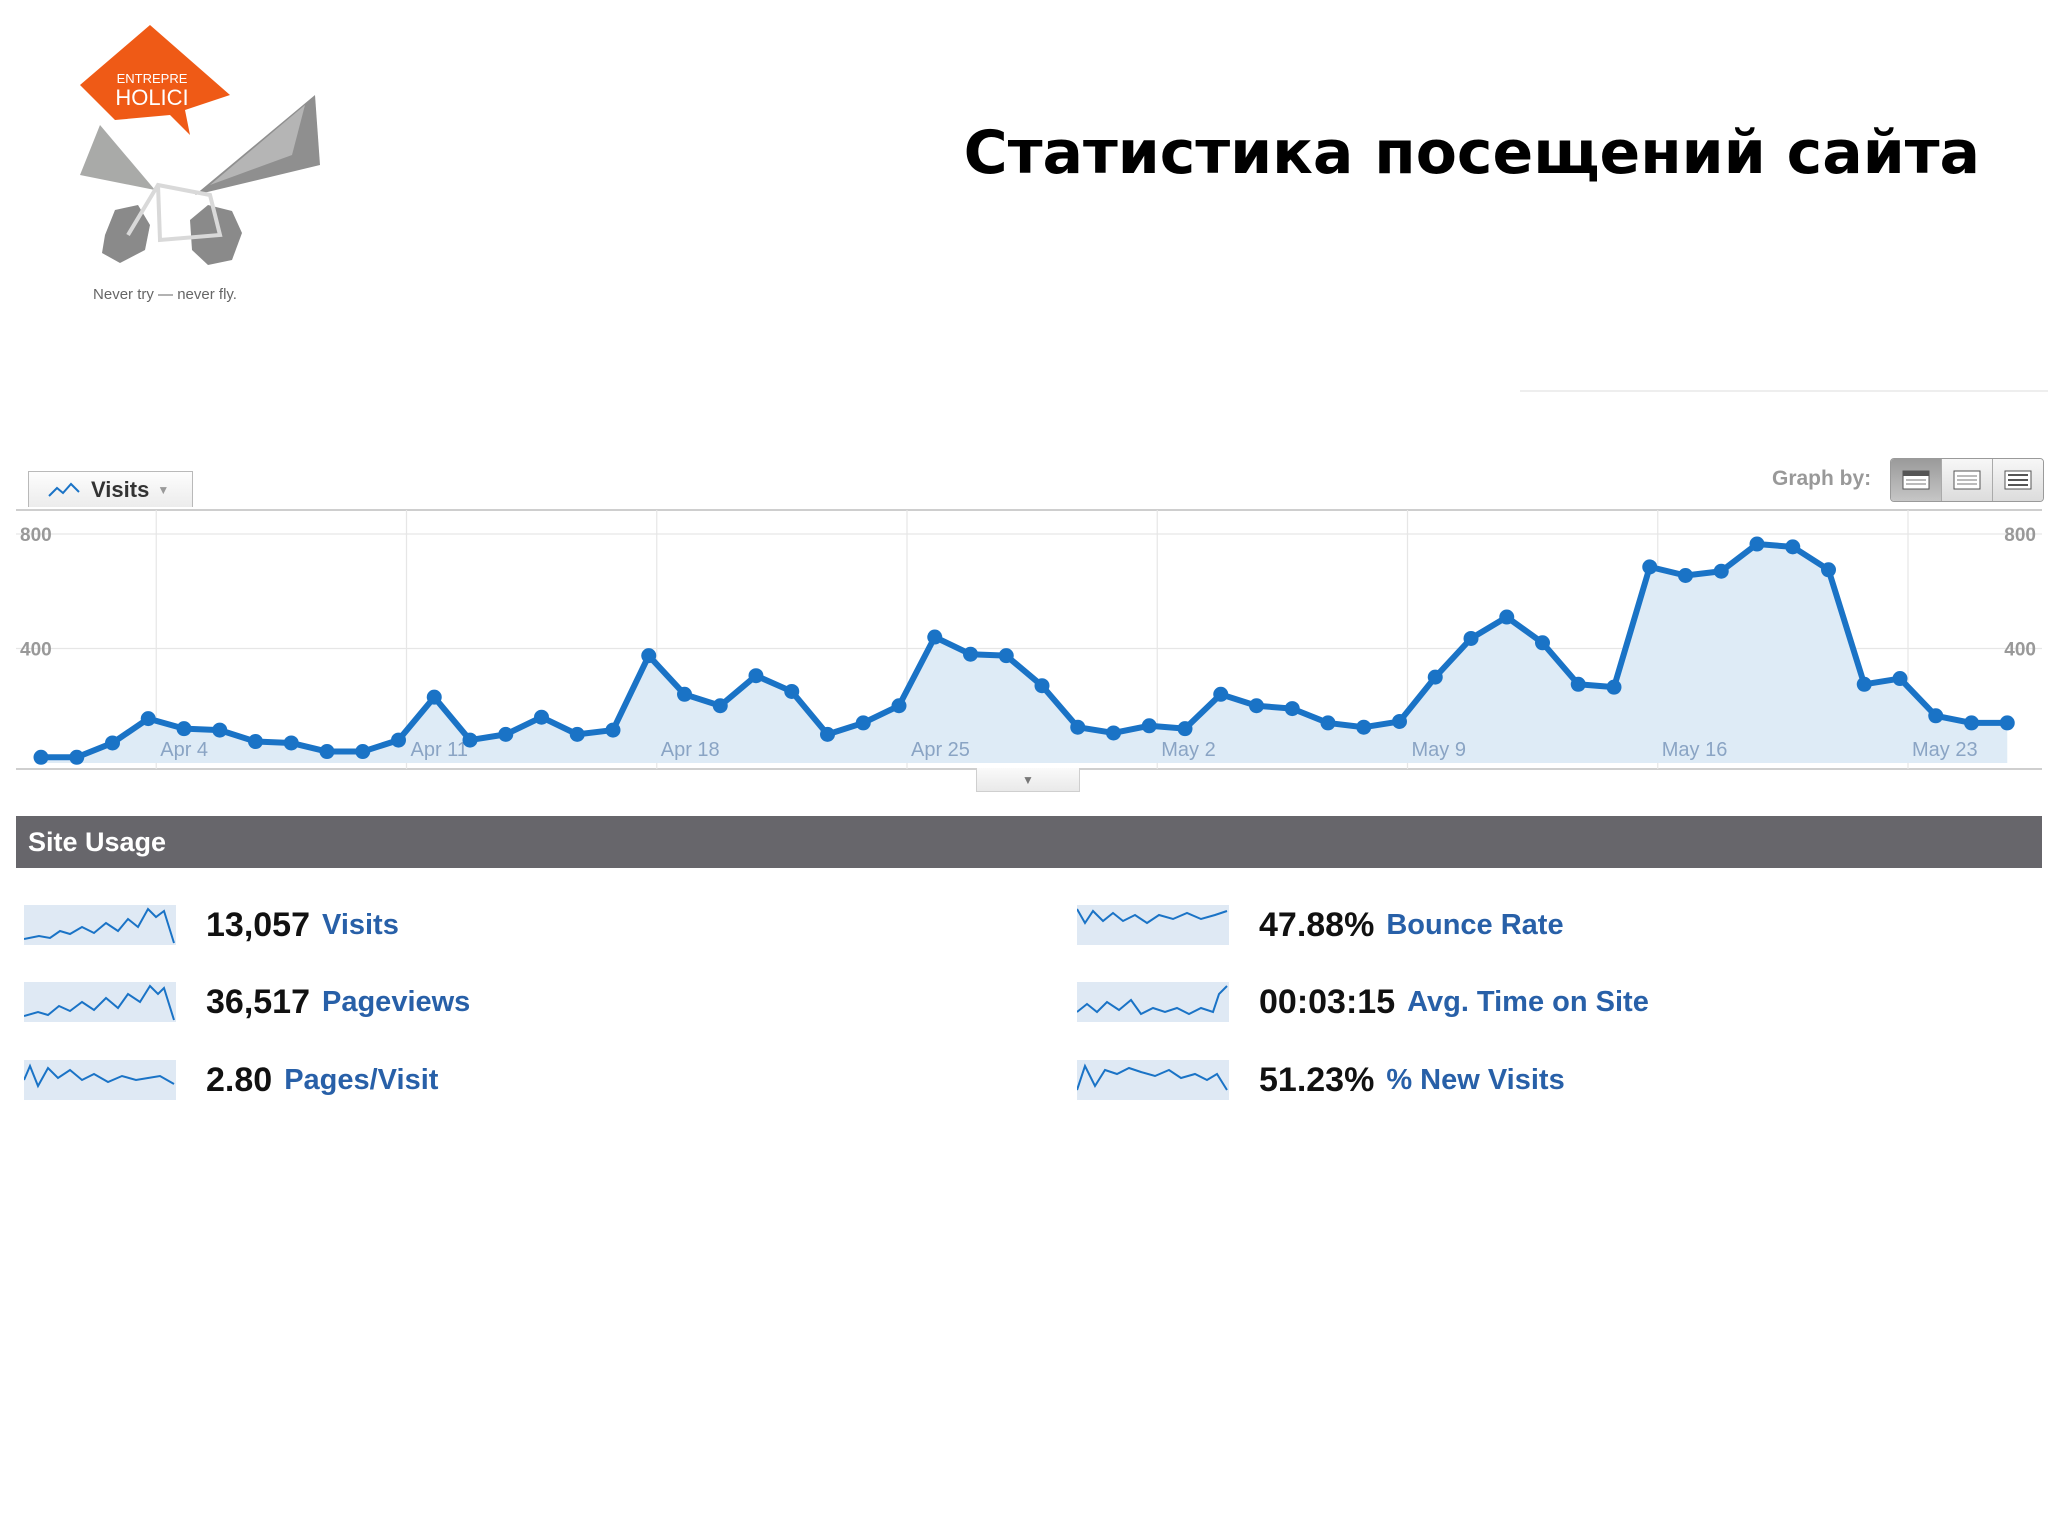 The image size is (2048, 1536). What do you see at coordinates (361, 1079) in the screenshot?
I see `stat-label-link: Pages/Visit` at bounding box center [361, 1079].